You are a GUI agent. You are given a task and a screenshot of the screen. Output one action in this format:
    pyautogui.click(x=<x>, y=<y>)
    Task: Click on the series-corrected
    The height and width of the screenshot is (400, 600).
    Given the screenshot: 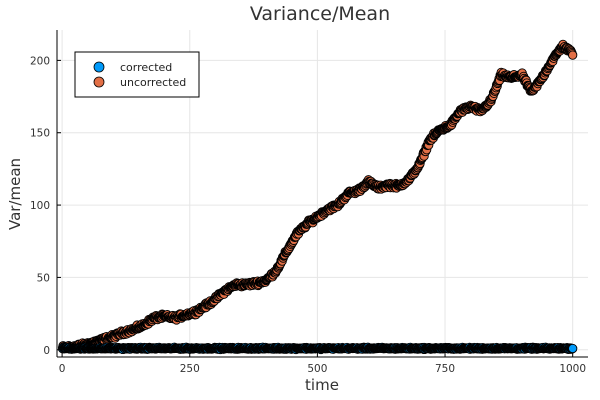 What is the action you would take?
    pyautogui.click(x=317, y=348)
    